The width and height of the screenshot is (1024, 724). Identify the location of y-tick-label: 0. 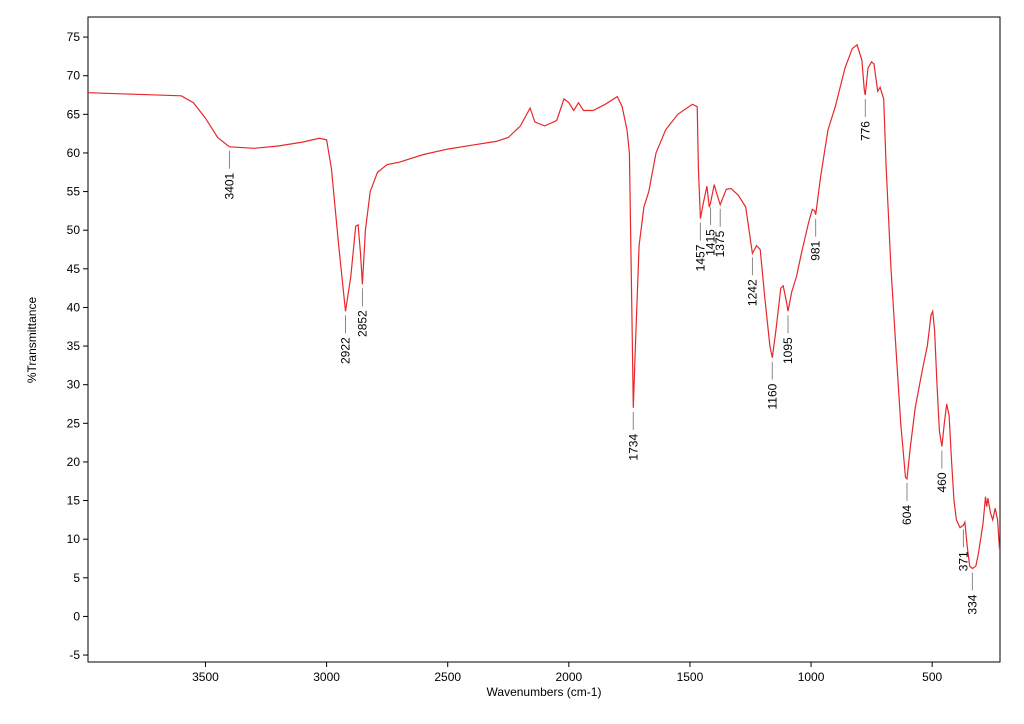
(76, 616).